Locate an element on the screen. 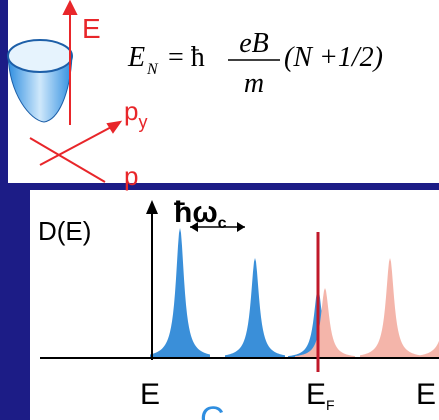 The height and width of the screenshot is (420, 439). formula-num: eB is located at coordinates (254, 43).